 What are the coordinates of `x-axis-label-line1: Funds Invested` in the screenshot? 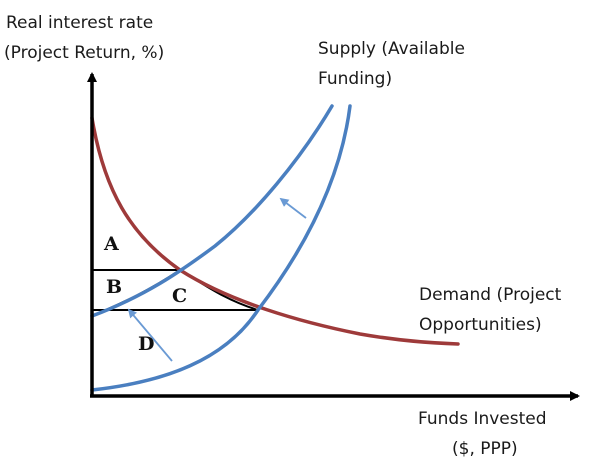 It's located at (482, 419).